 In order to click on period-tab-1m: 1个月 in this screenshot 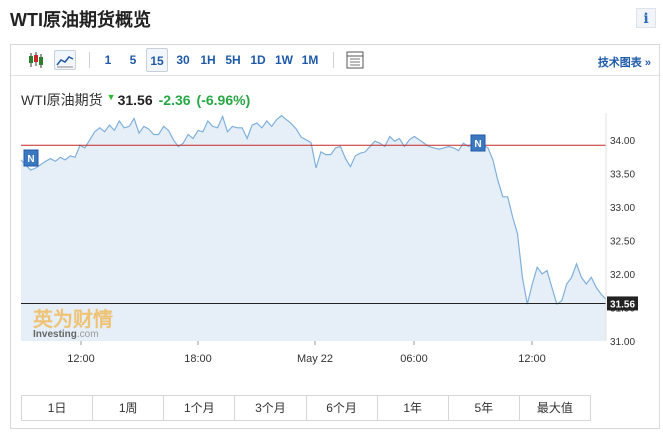, I will do `click(200, 408)`.